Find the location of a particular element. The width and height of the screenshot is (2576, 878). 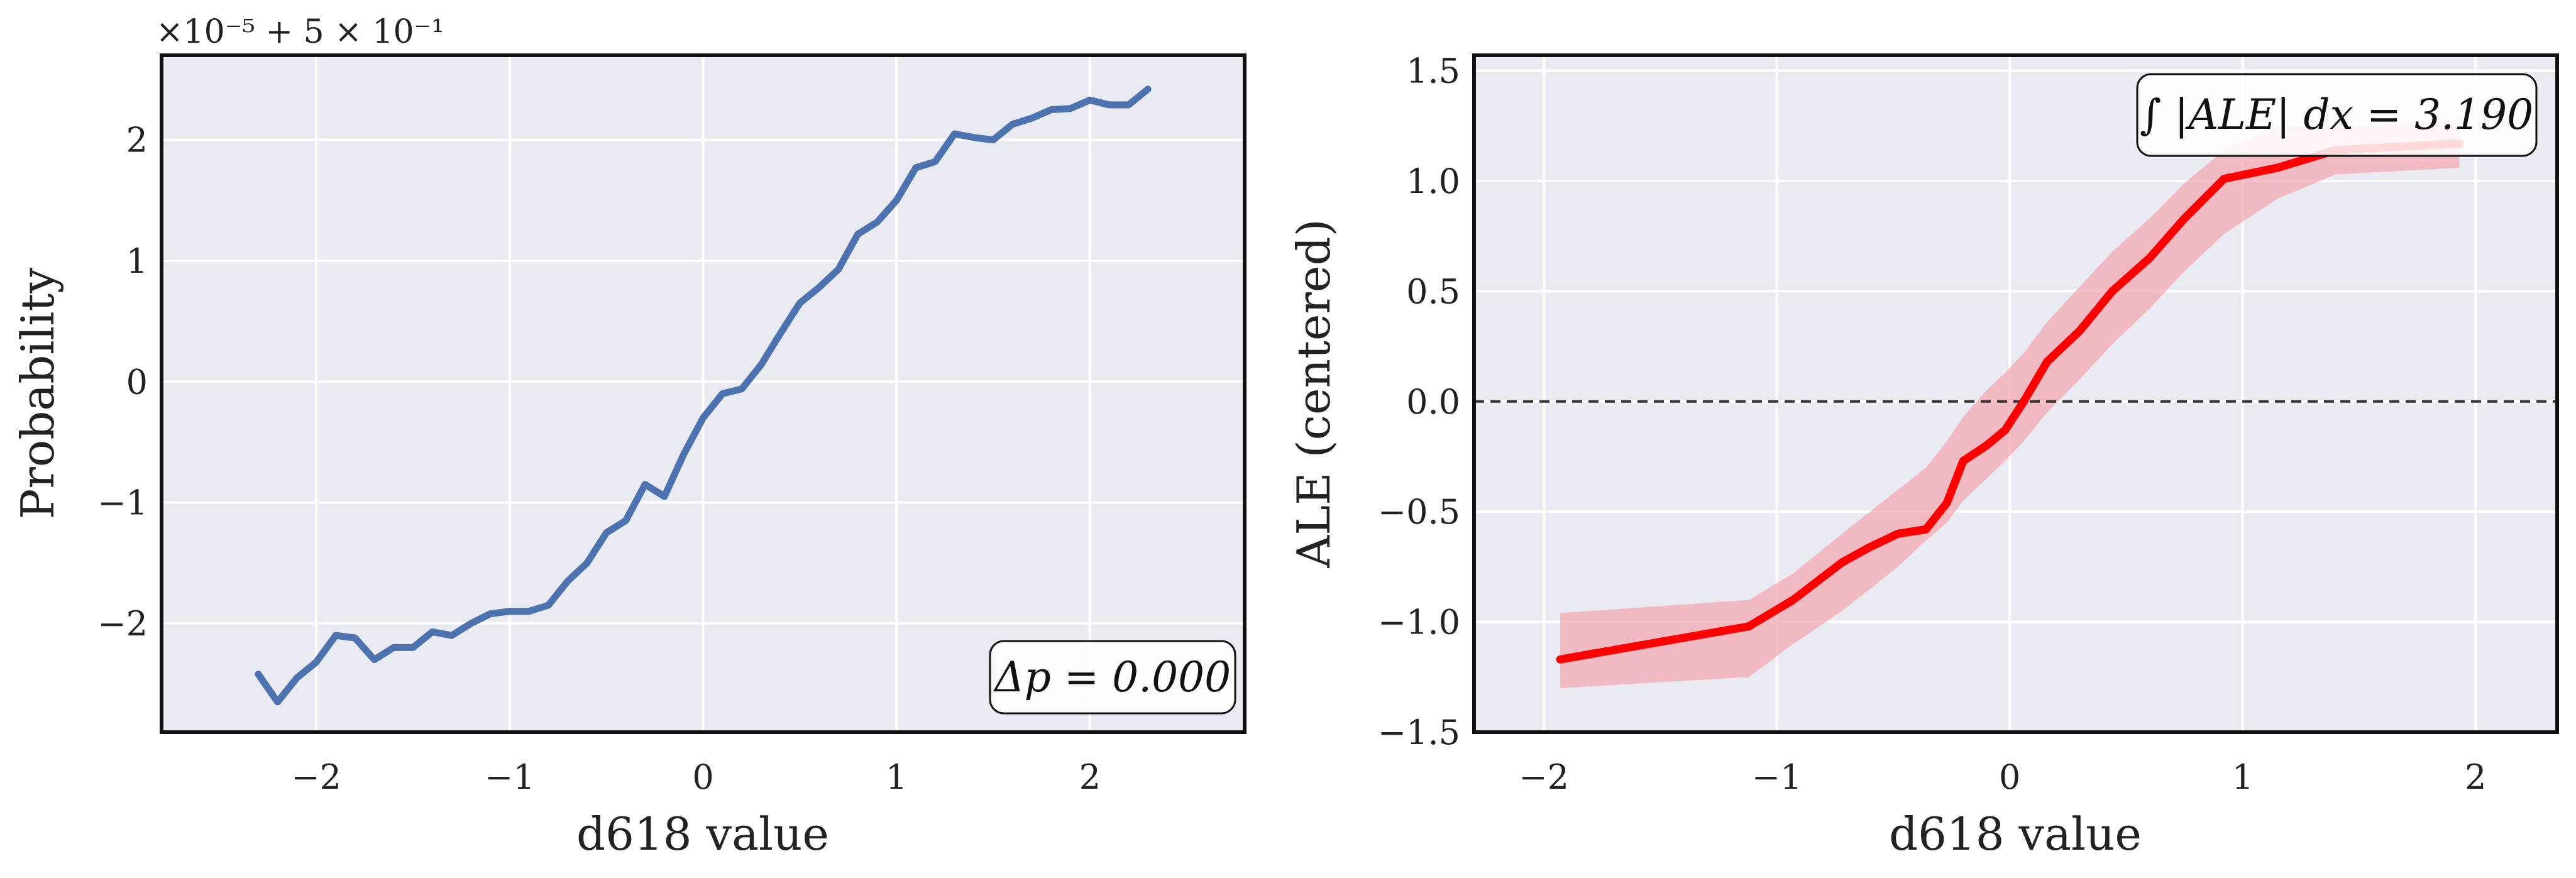

y-tick-label: −1.0 is located at coordinates (1419, 622).